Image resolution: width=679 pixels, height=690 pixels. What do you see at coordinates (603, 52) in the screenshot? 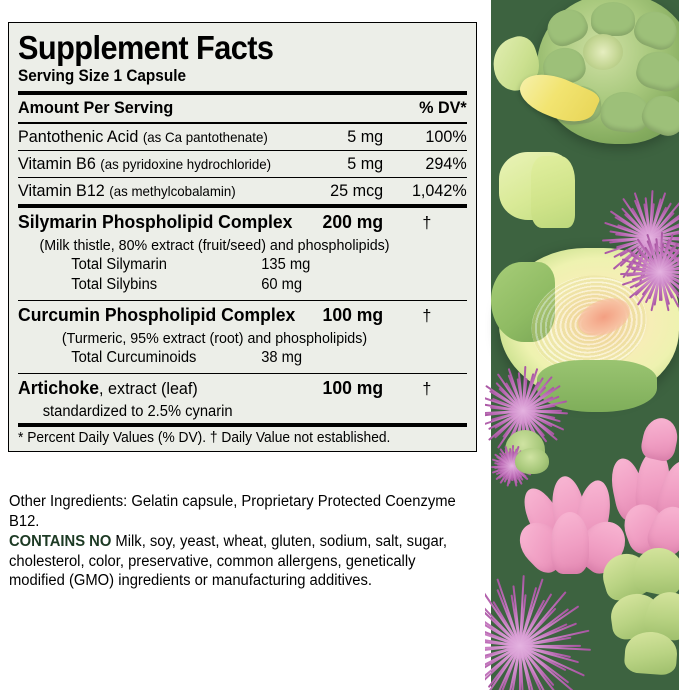
I see `artichoke-core` at bounding box center [603, 52].